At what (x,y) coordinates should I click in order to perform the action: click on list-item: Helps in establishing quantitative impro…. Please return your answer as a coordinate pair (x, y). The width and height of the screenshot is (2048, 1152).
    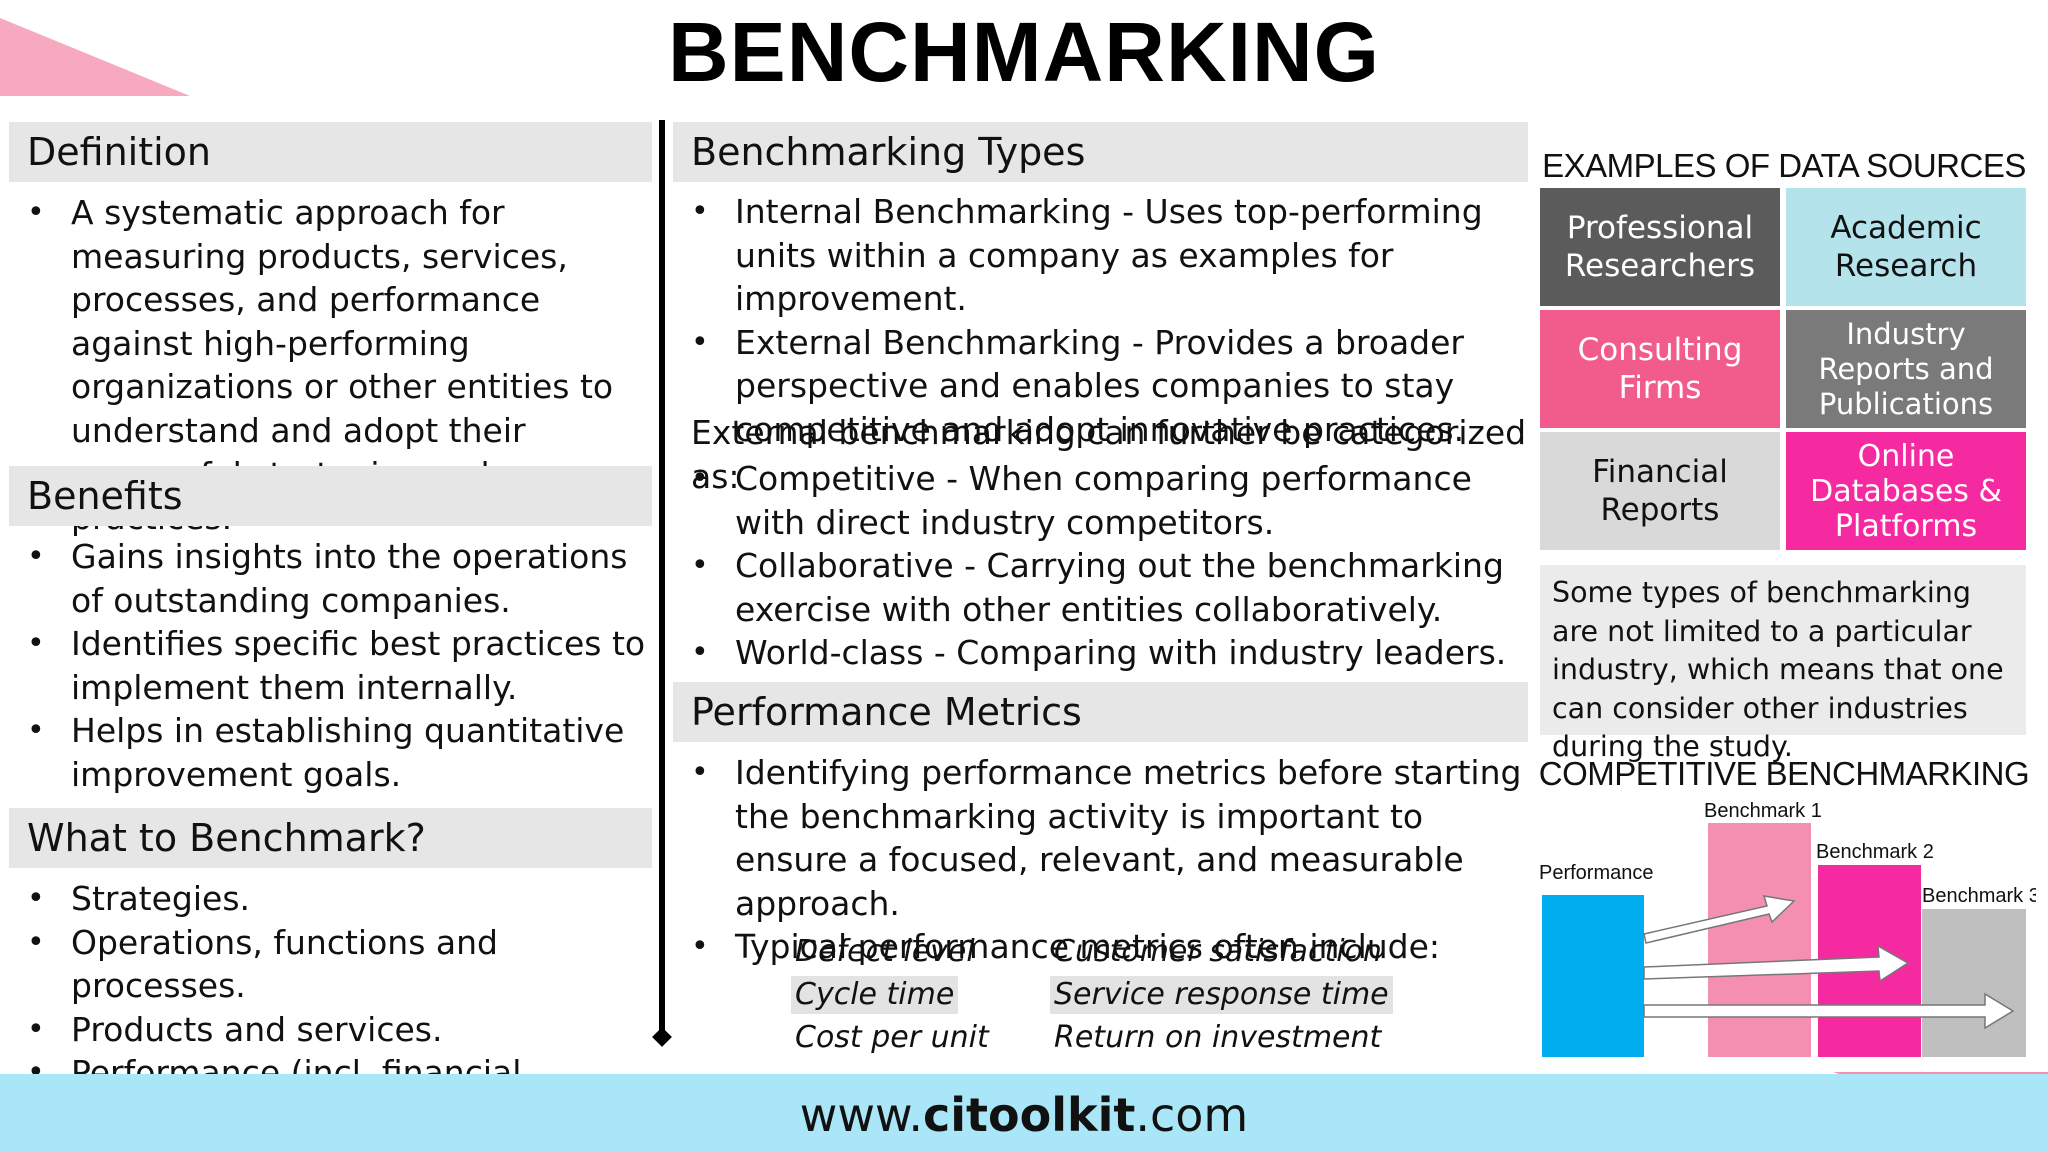
    Looking at the image, I should click on (330, 752).